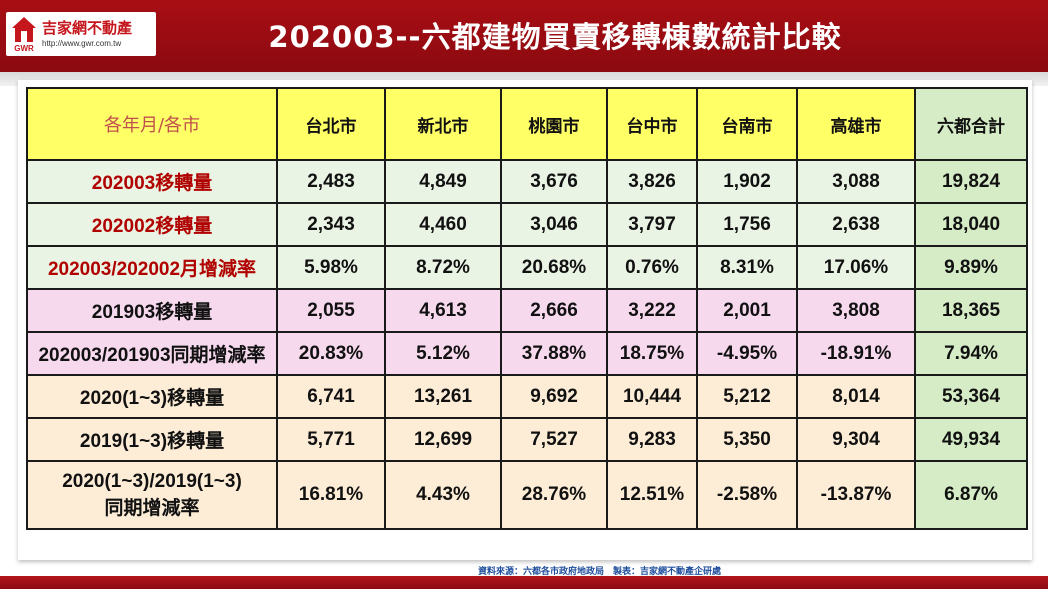 This screenshot has height=589, width=1048. I want to click on table-cell: 28.76%, so click(554, 495).